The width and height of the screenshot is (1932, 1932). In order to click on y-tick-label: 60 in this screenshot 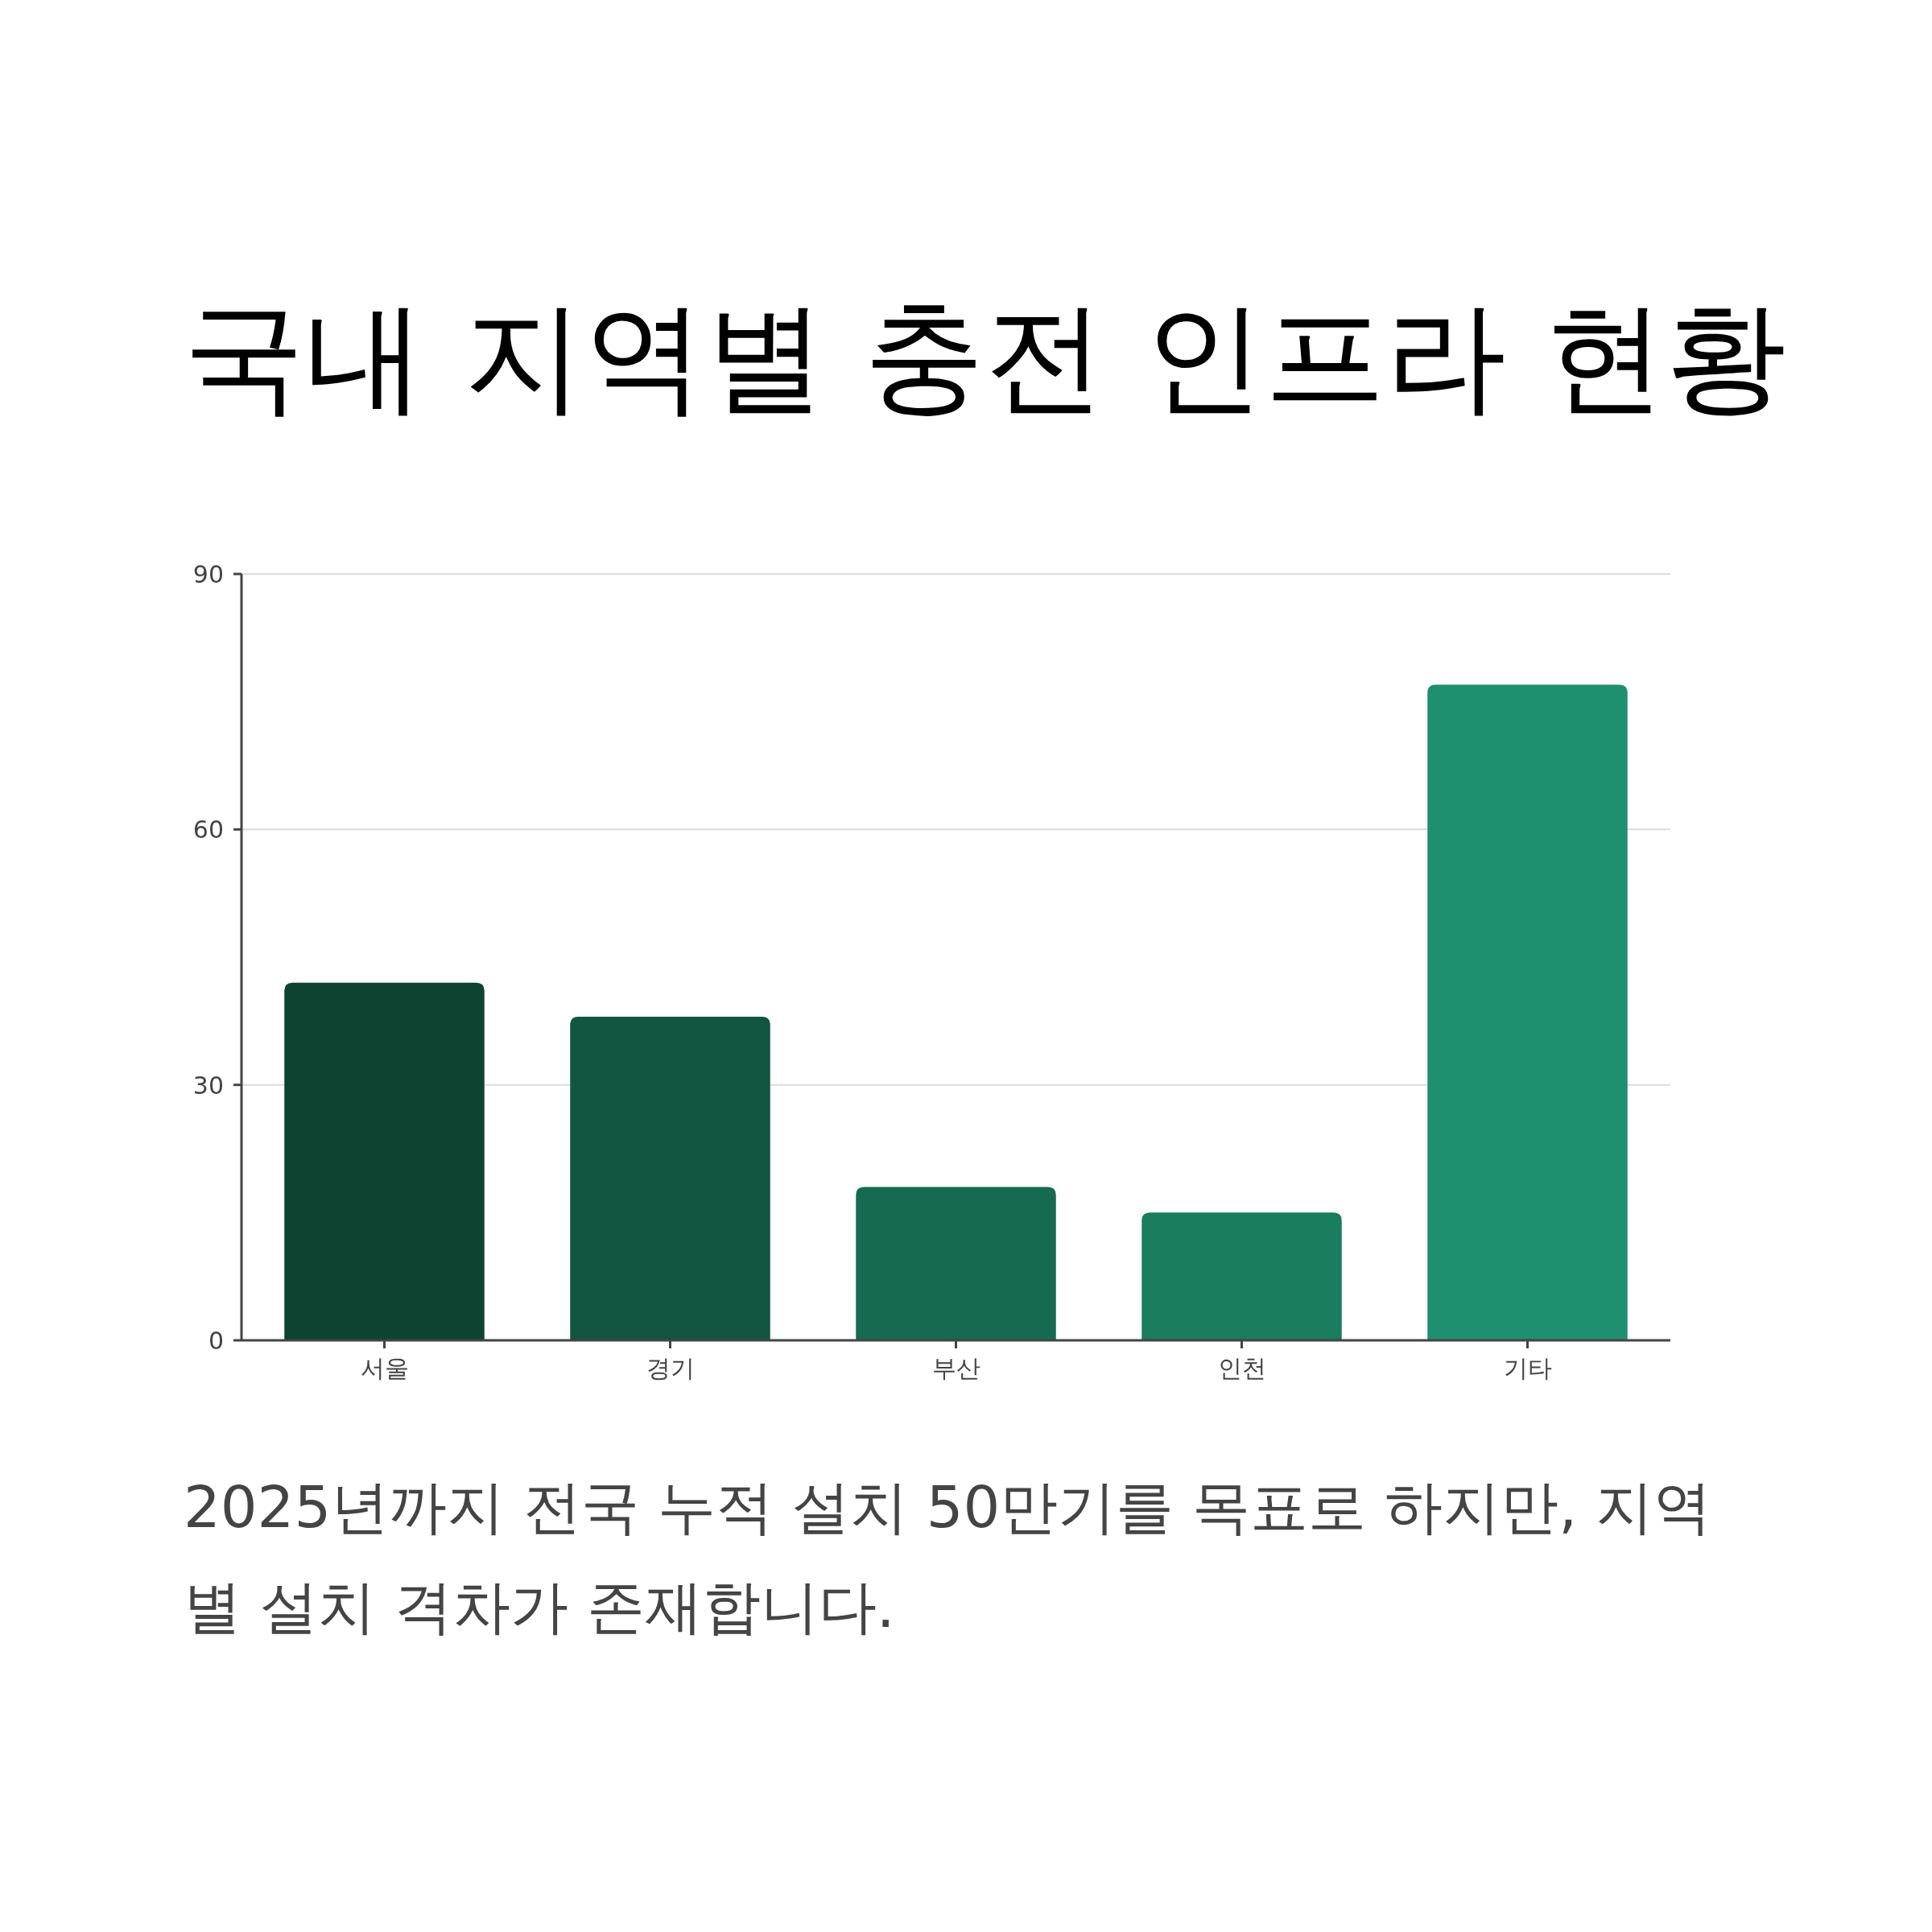, I will do `click(208, 829)`.